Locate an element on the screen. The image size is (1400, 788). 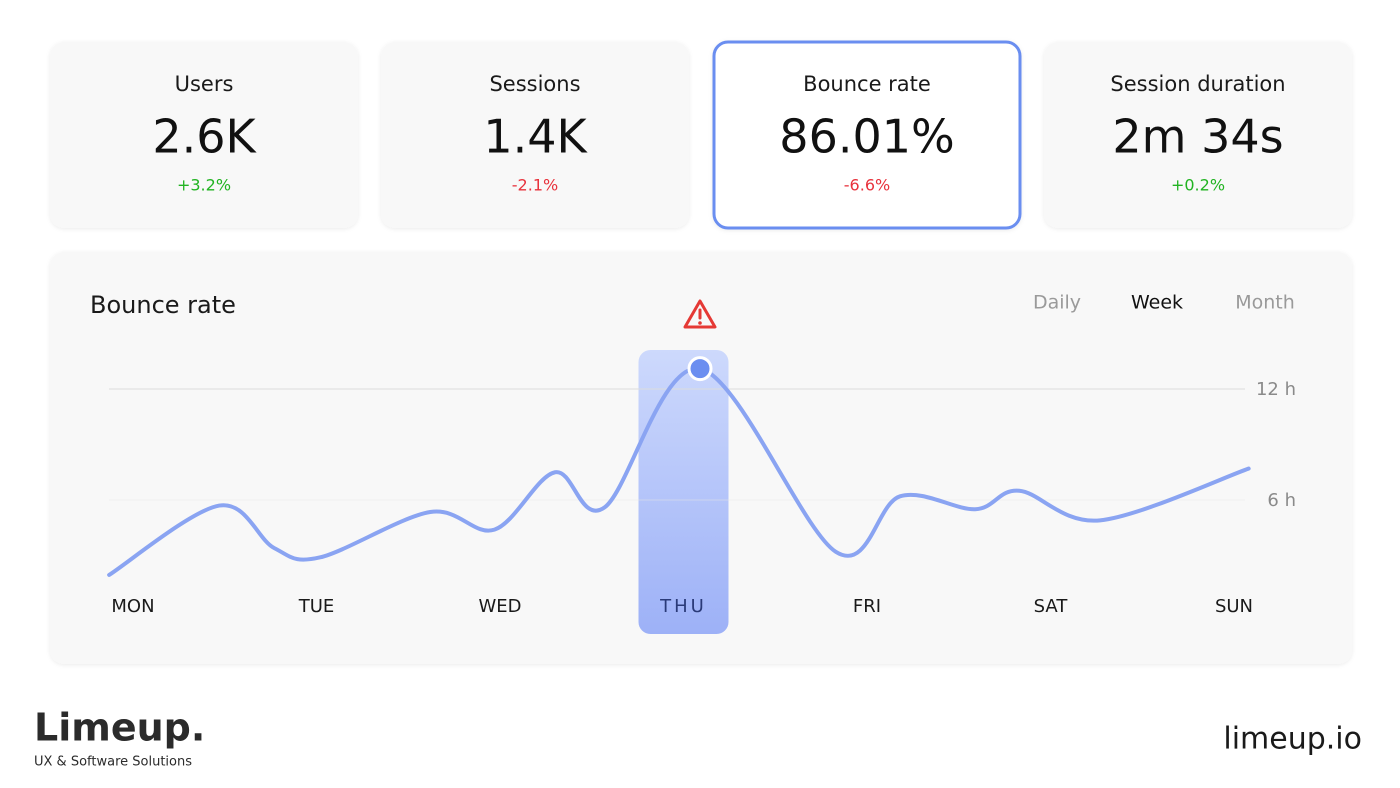
kpi-value: 1.4K is located at coordinates (535, 137).